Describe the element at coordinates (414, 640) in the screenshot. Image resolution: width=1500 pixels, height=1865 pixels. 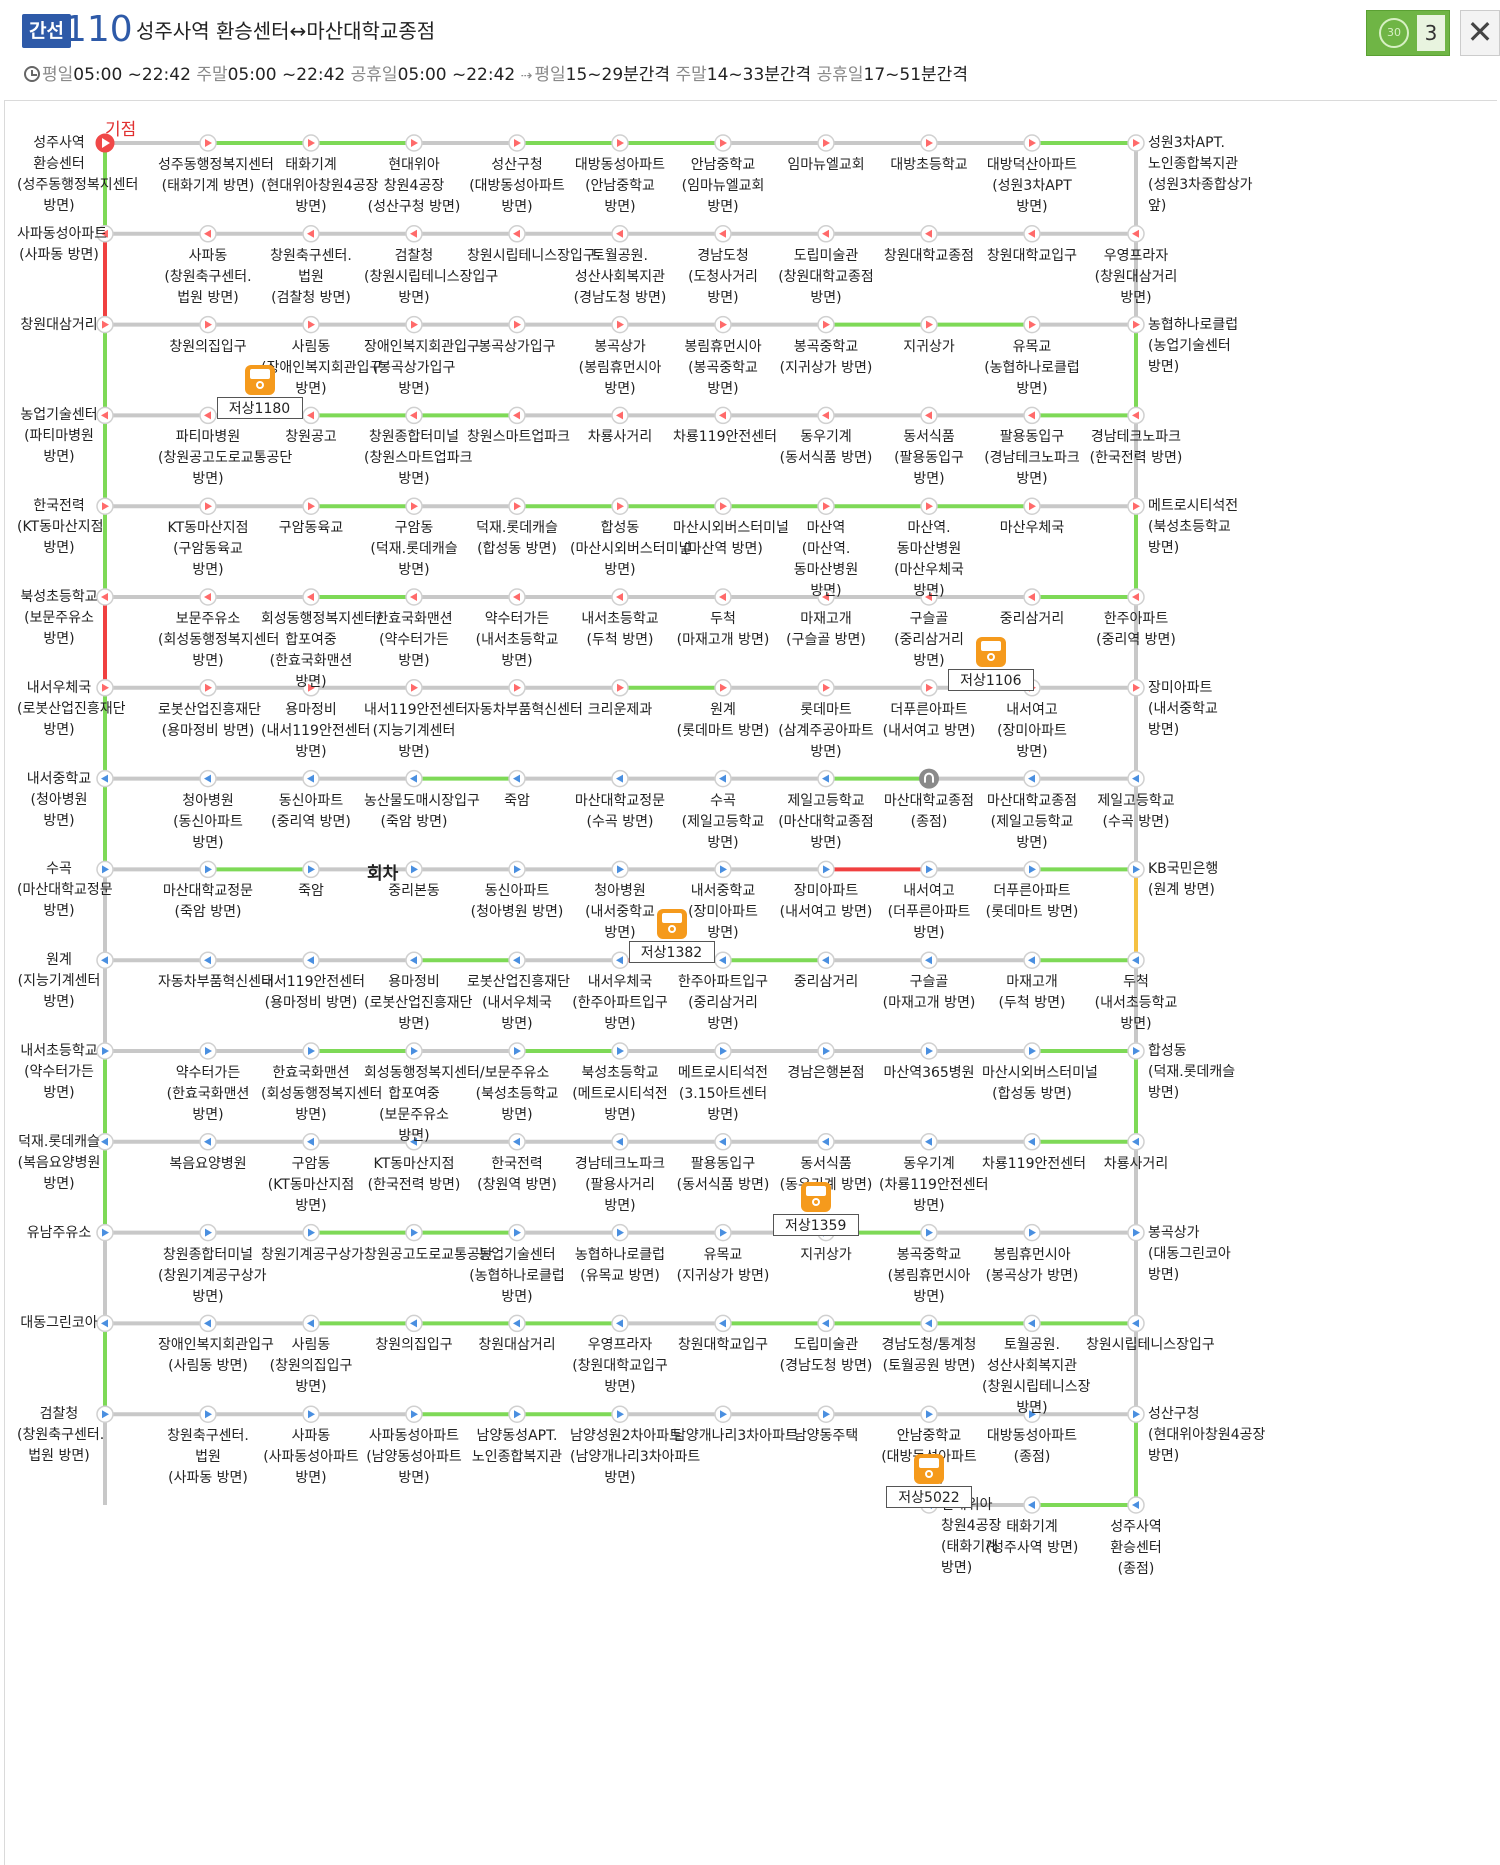
I see `stop-label: 한효국화맨션 (약수터가든 방면)` at that location.